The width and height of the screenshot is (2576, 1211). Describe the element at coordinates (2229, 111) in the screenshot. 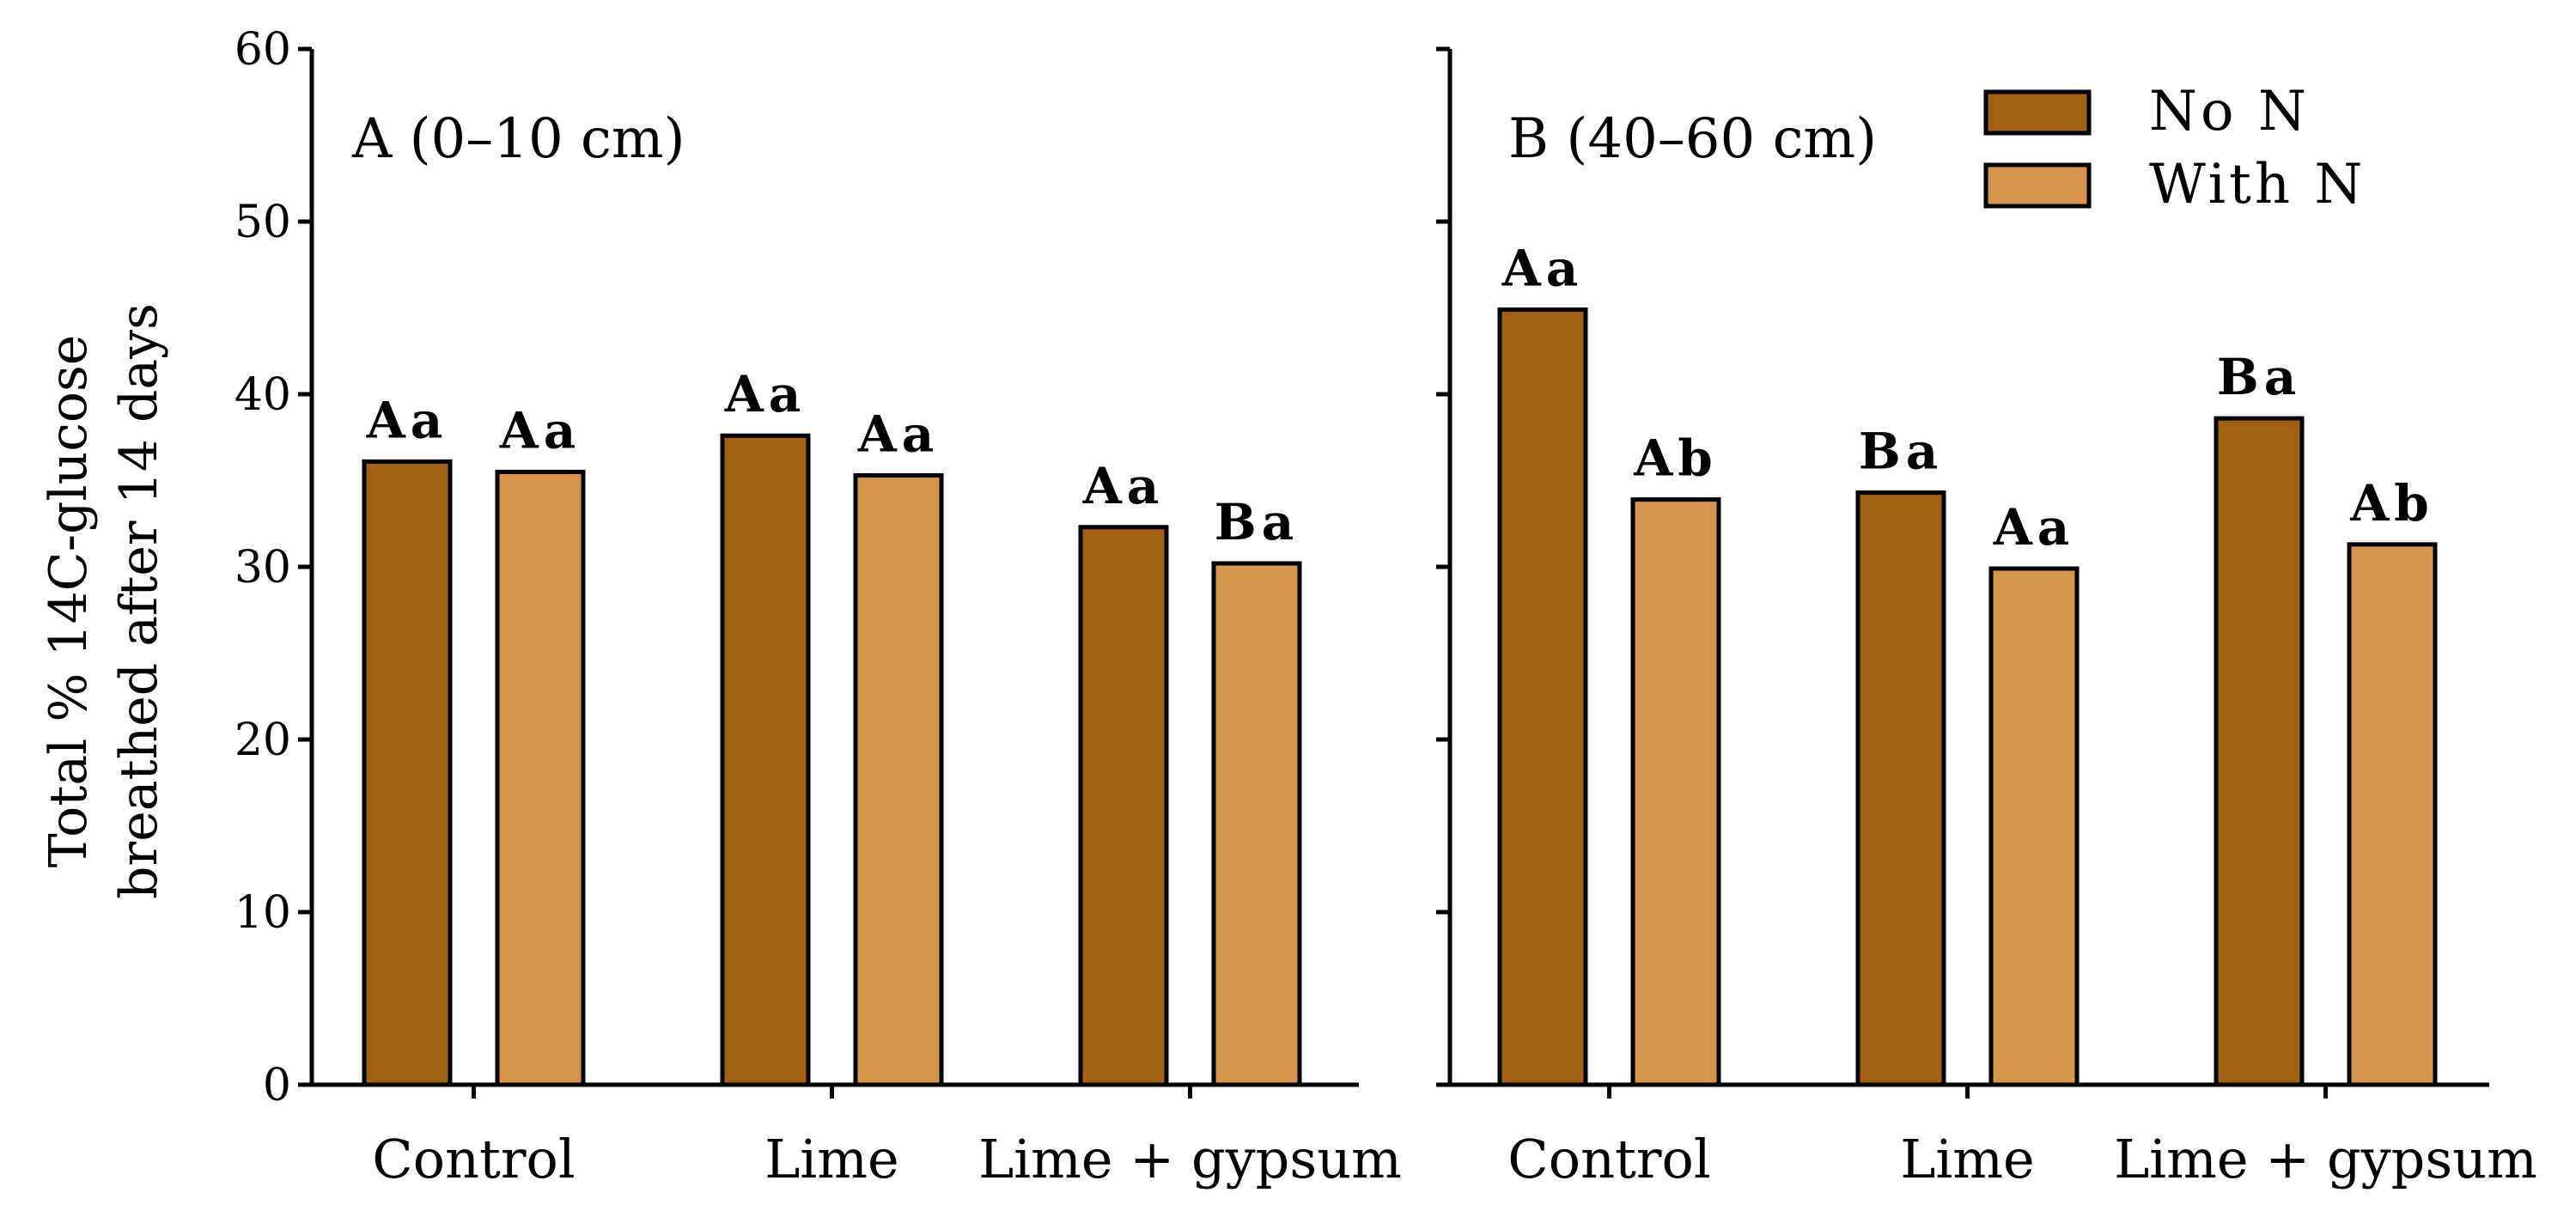

I see `legend-label: No N` at that location.